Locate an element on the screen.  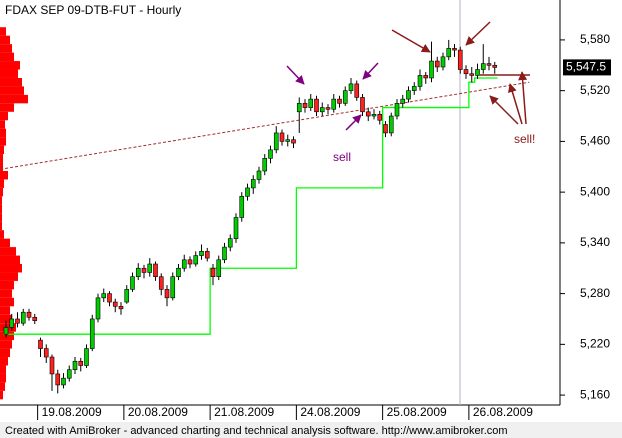
y-tick-label: 5,460 is located at coordinates (595, 141).